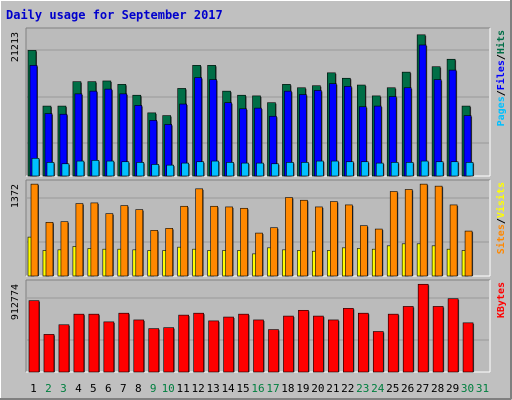  Describe the element at coordinates (108, 388) in the screenshot. I see `x-tick-label: 6` at that location.